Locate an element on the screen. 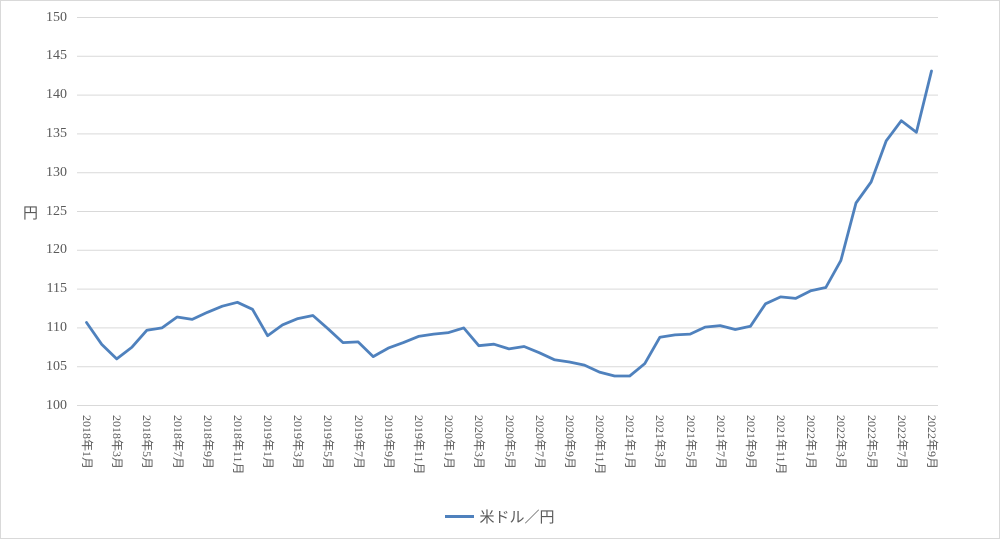  legend-line-swatch is located at coordinates (460, 516).